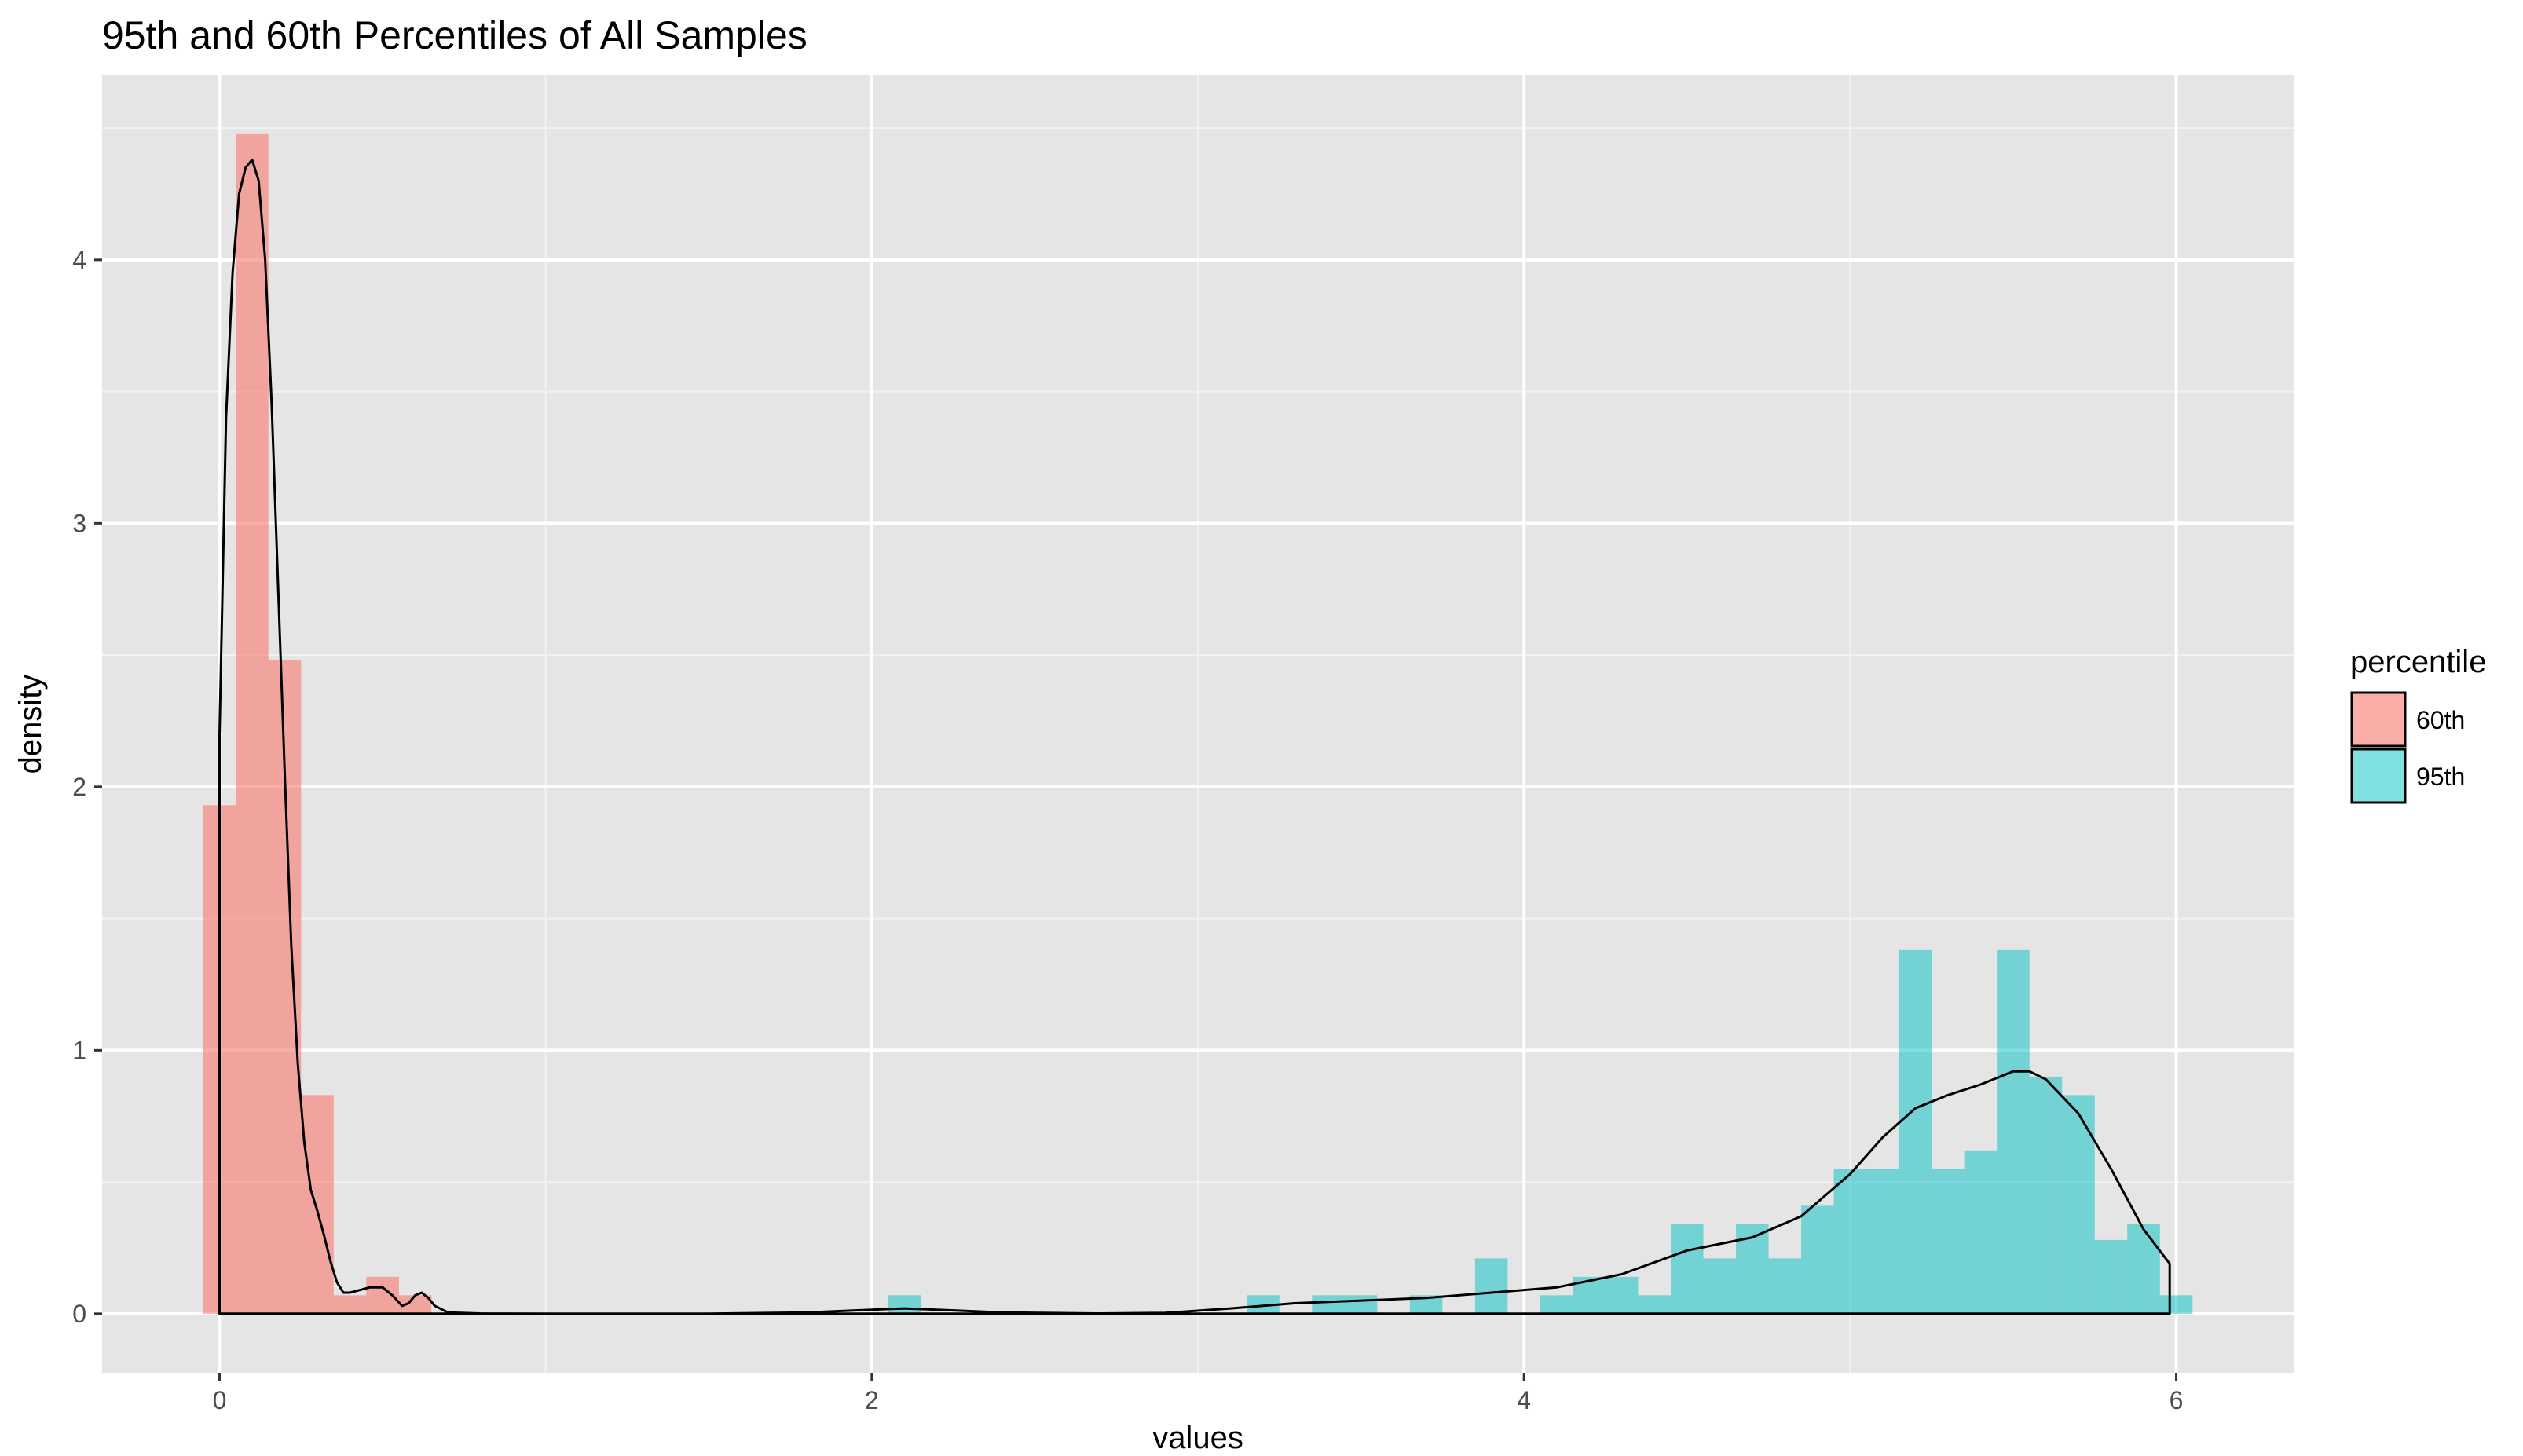  What do you see at coordinates (79, 260) in the screenshot?
I see `y-tick-label: 4` at bounding box center [79, 260].